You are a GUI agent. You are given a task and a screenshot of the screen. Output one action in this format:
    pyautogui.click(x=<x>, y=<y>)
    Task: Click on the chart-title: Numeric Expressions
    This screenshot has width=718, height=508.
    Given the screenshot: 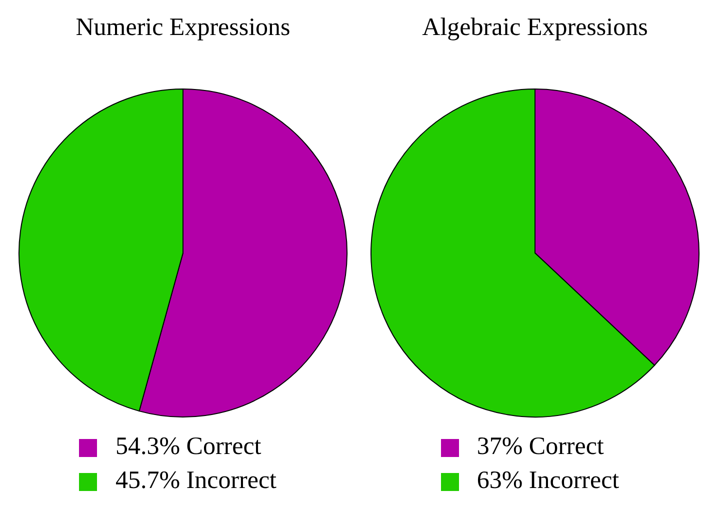 What is the action you would take?
    pyautogui.click(x=183, y=28)
    